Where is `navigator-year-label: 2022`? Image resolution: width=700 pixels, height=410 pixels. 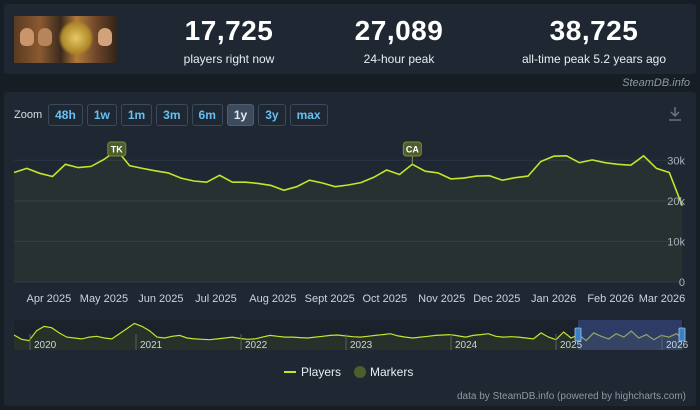 navigator-year-label: 2022 is located at coordinates (256, 345).